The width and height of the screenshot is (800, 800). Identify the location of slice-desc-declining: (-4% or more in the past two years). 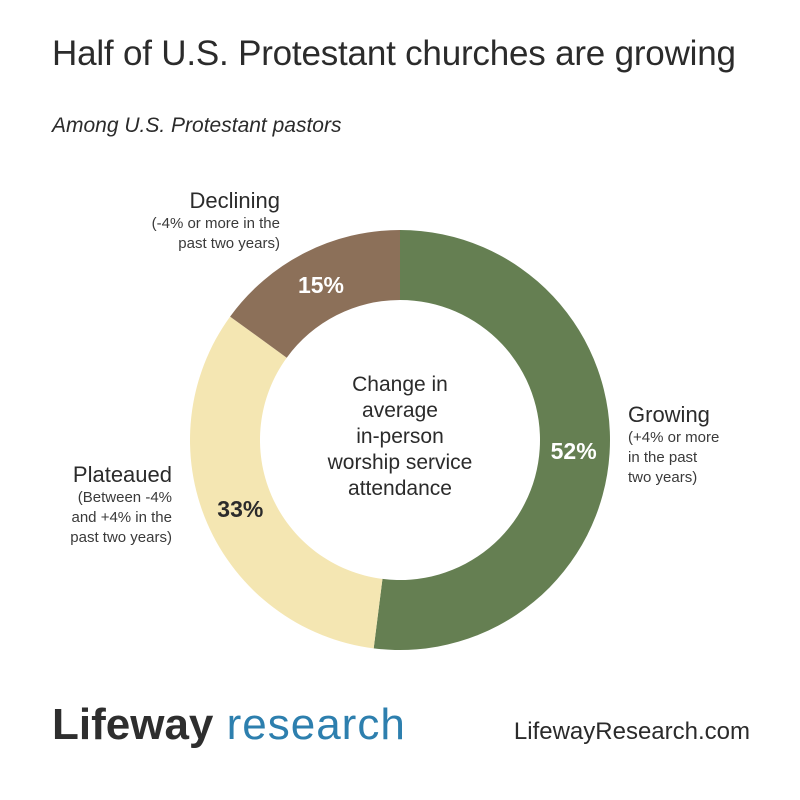
(216, 234).